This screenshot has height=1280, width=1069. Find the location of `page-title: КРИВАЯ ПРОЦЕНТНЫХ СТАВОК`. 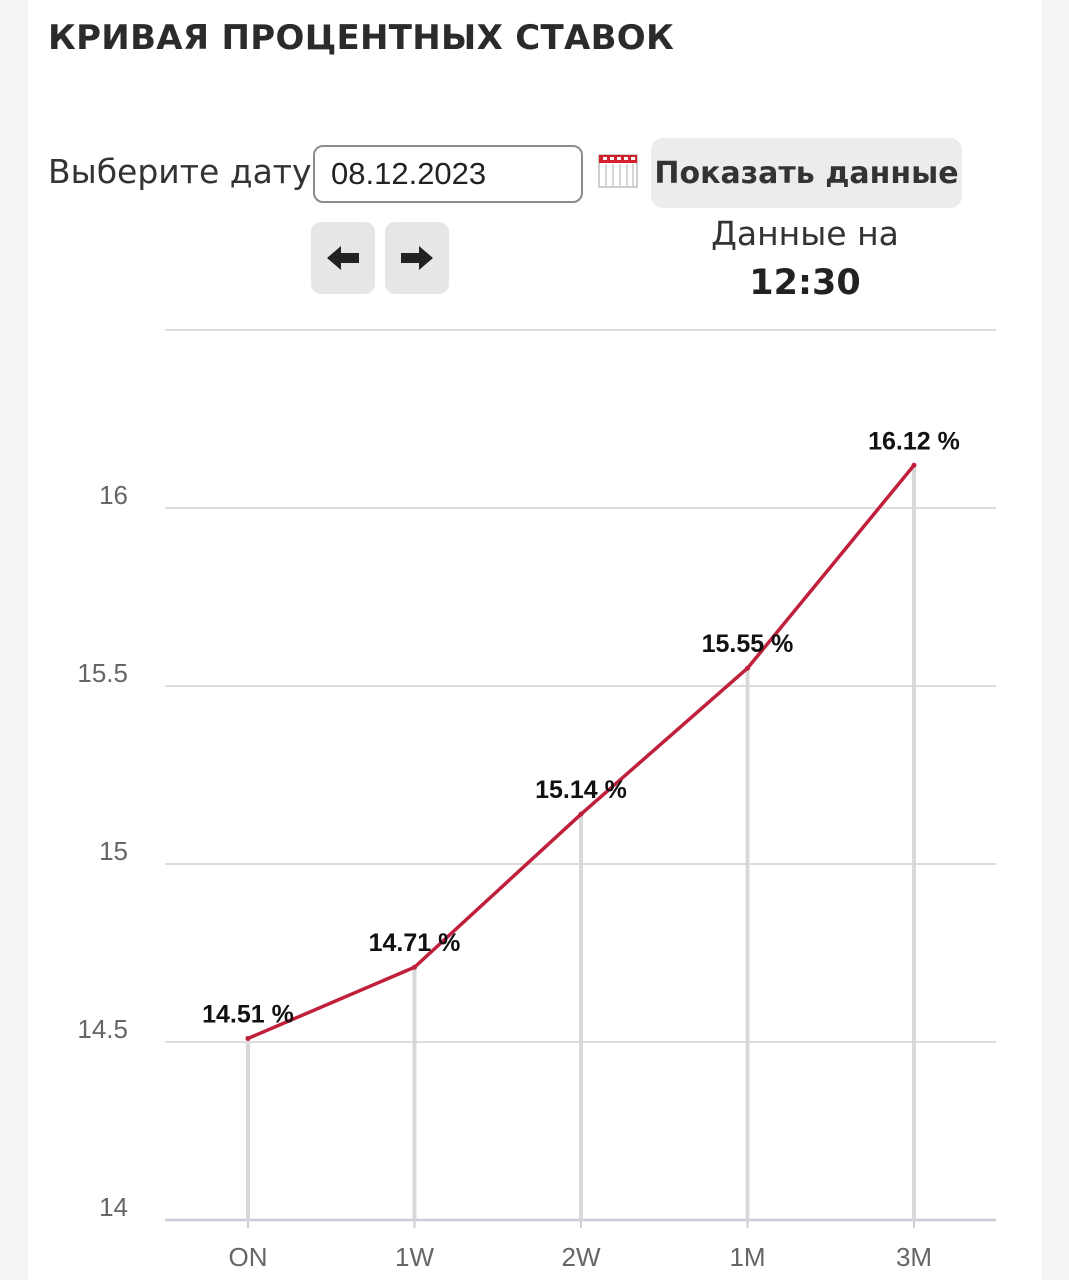

page-title: КРИВАЯ ПРОЦЕНТНЫХ СТАВОК is located at coordinates (361, 38).